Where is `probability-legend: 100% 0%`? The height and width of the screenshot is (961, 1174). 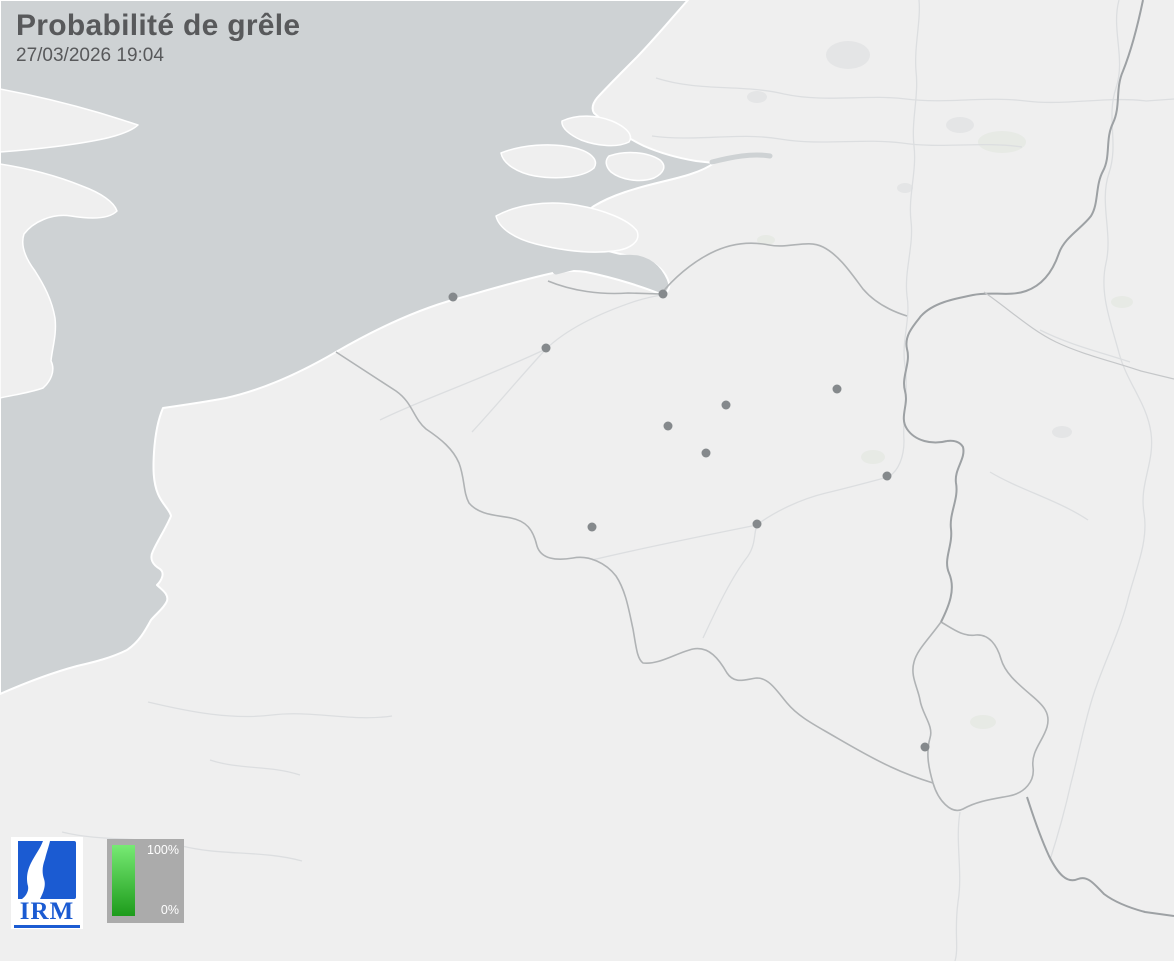 probability-legend: 100% 0% is located at coordinates (145, 881).